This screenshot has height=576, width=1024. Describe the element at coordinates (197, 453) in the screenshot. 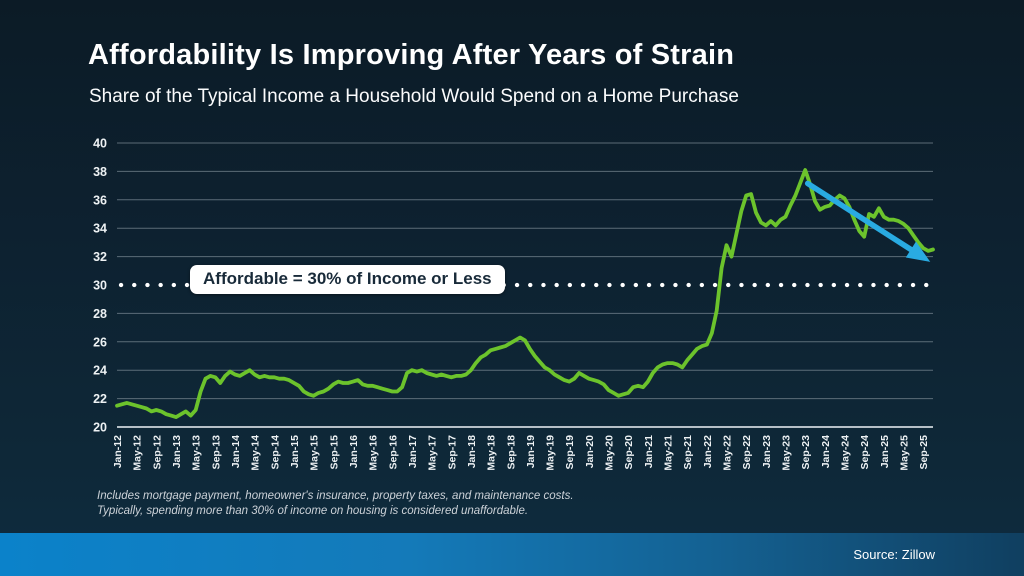

I see `svg-text: May-13` at that location.